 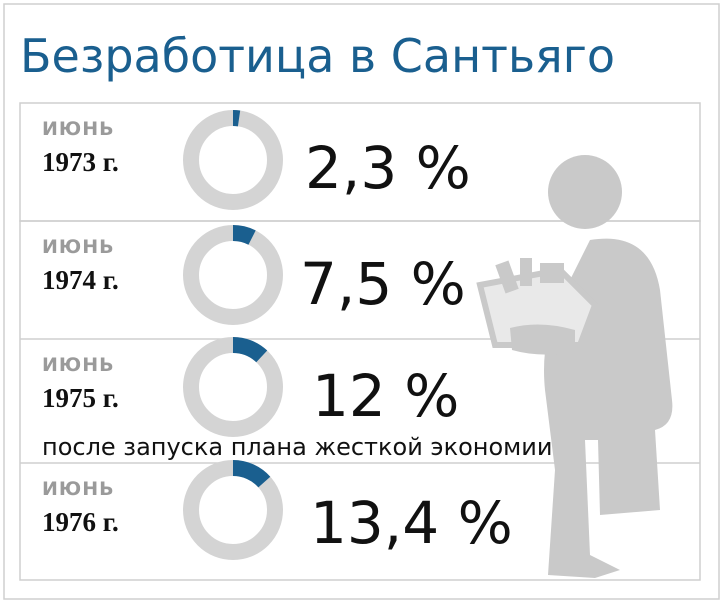 What do you see at coordinates (383, 284) in the screenshot?
I see `value-label: 7,5 %` at bounding box center [383, 284].